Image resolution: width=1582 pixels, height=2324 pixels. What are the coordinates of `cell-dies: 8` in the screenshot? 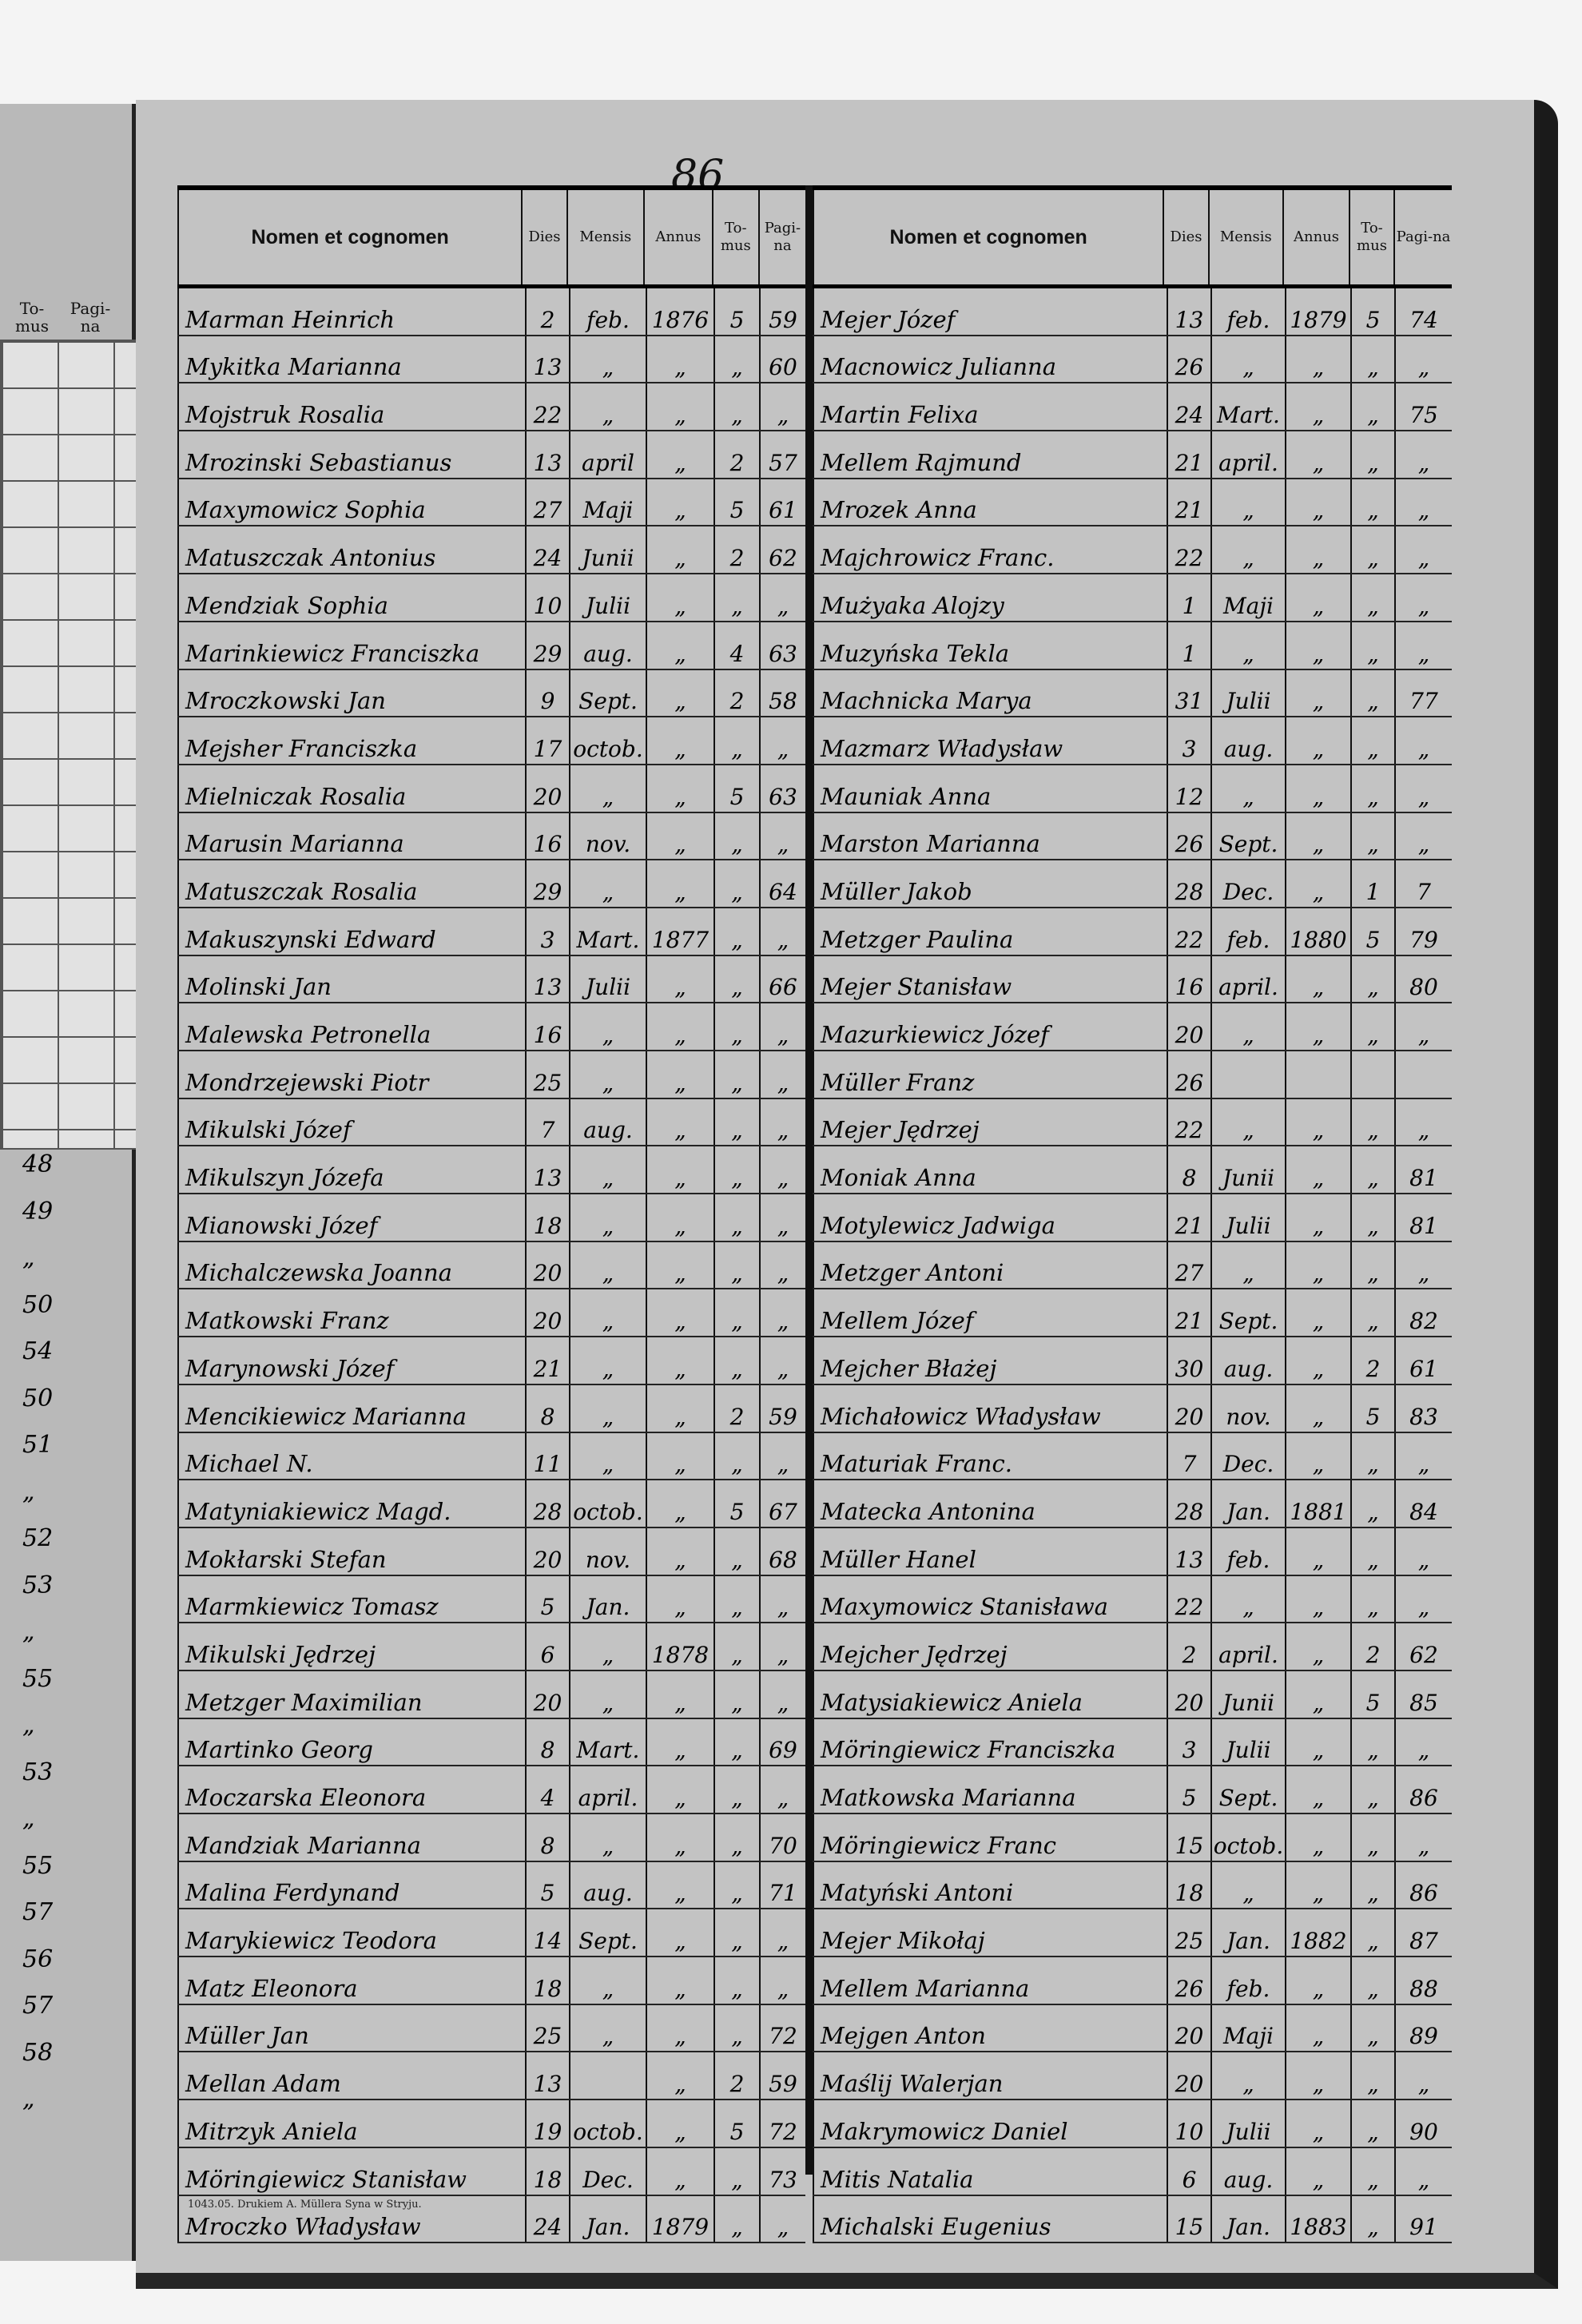 It's located at (547, 1408).